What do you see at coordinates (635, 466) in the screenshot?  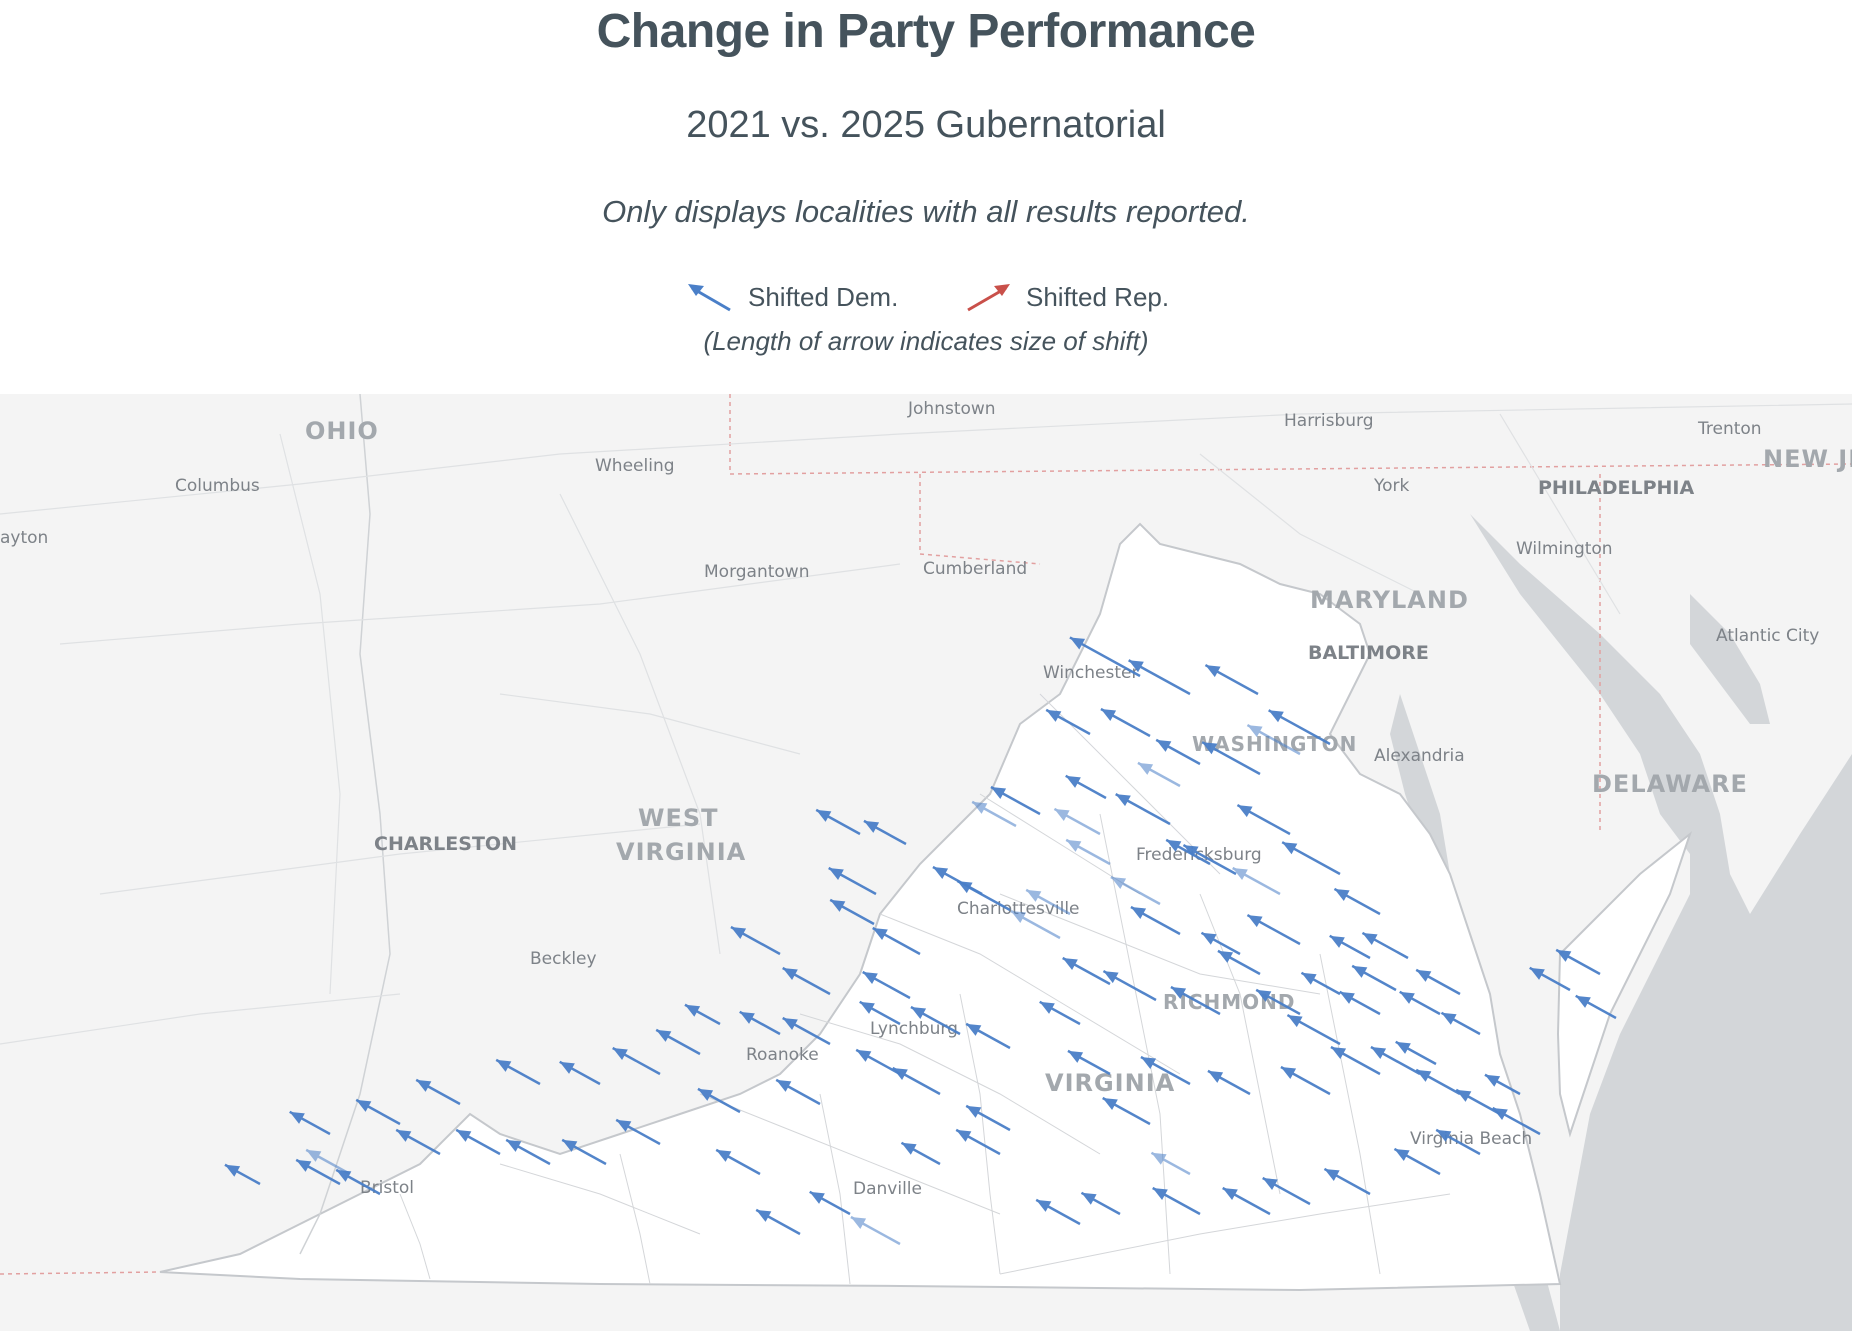 I see `label-wheeling: Wheeling` at bounding box center [635, 466].